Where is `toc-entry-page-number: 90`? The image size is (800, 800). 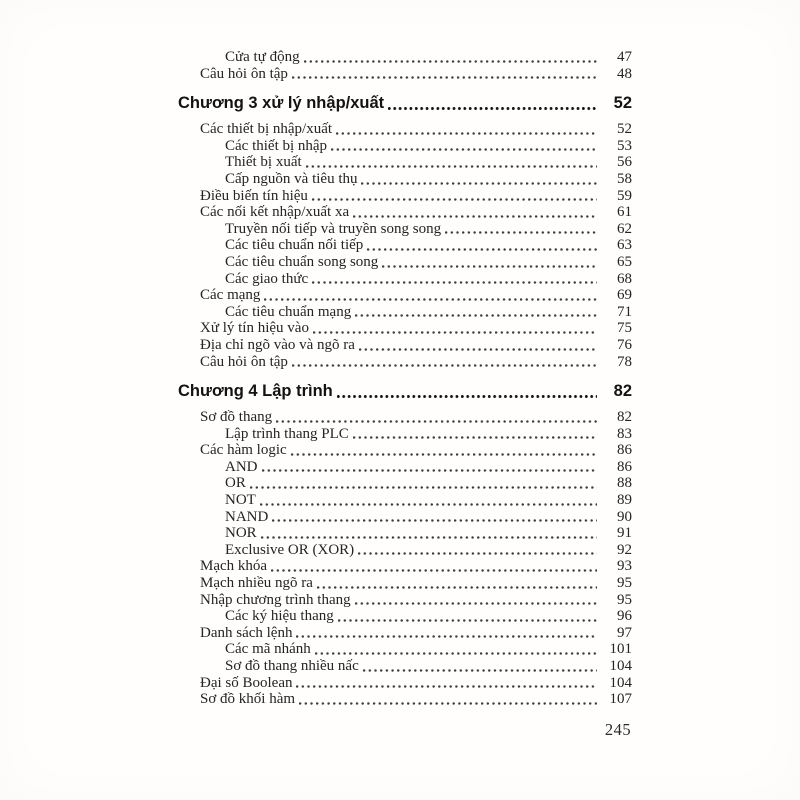 toc-entry-page-number: 90 is located at coordinates (624, 516).